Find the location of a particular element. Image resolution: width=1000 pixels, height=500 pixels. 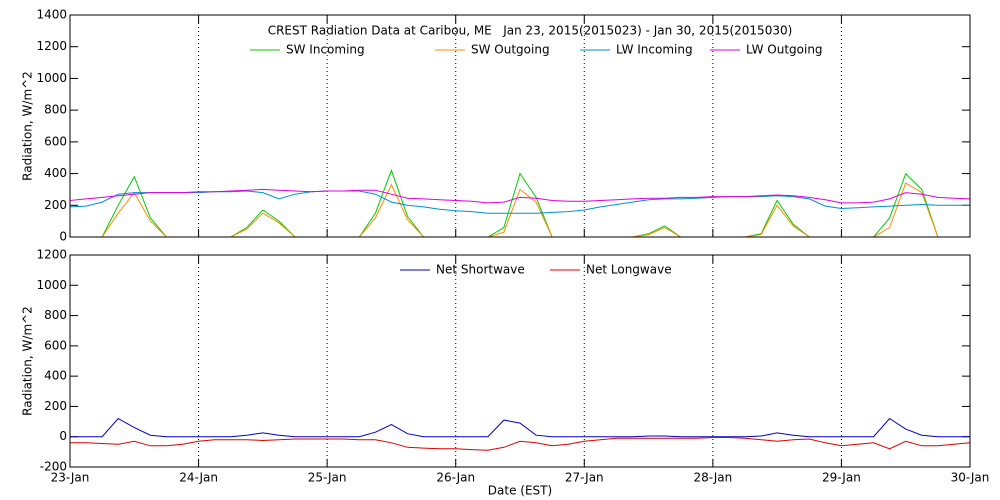

legend-label: Net Shortwave is located at coordinates (480, 270).